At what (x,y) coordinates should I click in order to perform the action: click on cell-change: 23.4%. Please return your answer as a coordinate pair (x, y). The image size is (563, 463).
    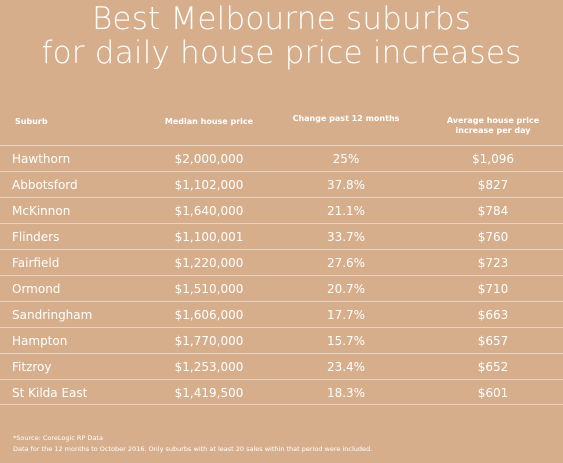
    Looking at the image, I should click on (346, 367).